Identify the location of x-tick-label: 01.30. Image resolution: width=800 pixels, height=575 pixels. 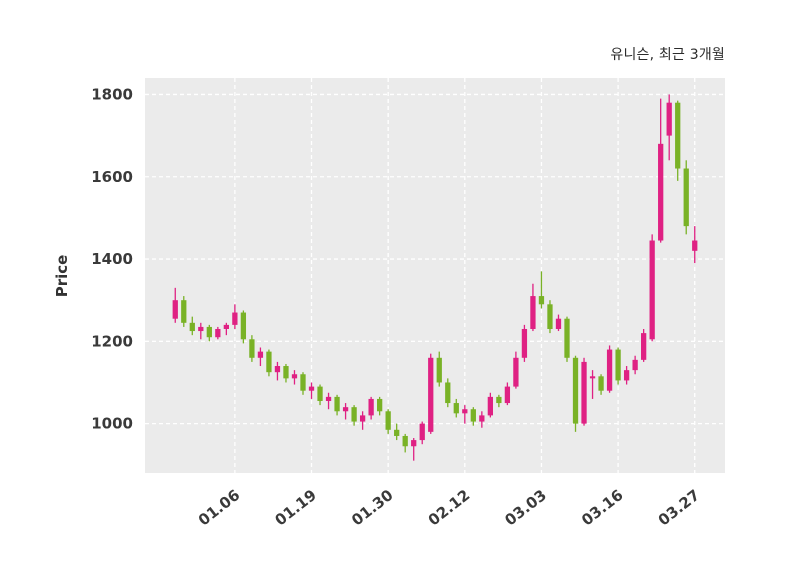
(372, 507).